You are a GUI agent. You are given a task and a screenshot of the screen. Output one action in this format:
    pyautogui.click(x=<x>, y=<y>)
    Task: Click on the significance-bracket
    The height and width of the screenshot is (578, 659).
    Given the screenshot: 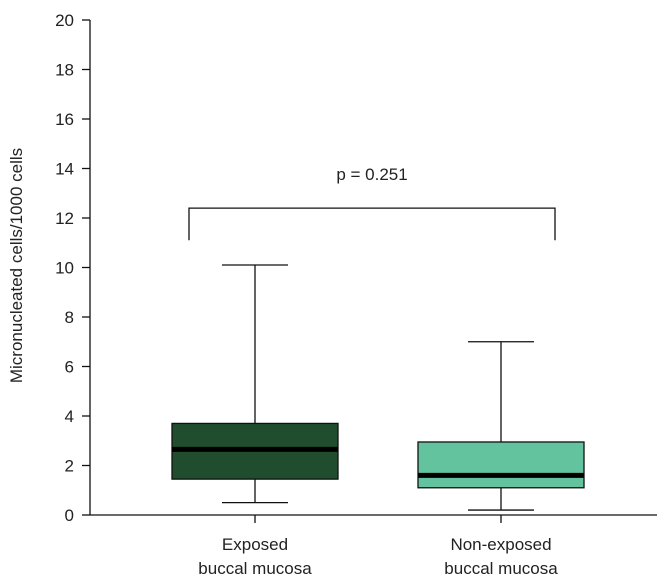 What is the action you would take?
    pyautogui.click(x=372, y=224)
    